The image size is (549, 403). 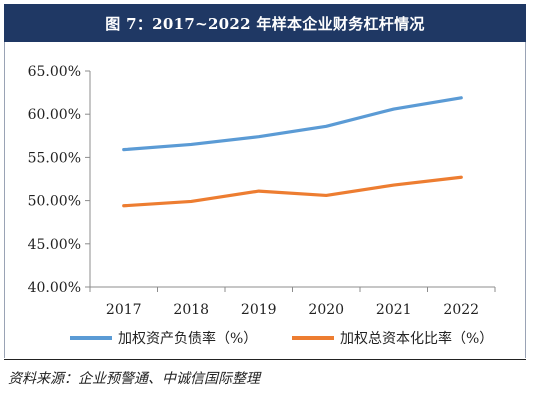 I want to click on y-tick-label: 50.00%, so click(x=54, y=202).